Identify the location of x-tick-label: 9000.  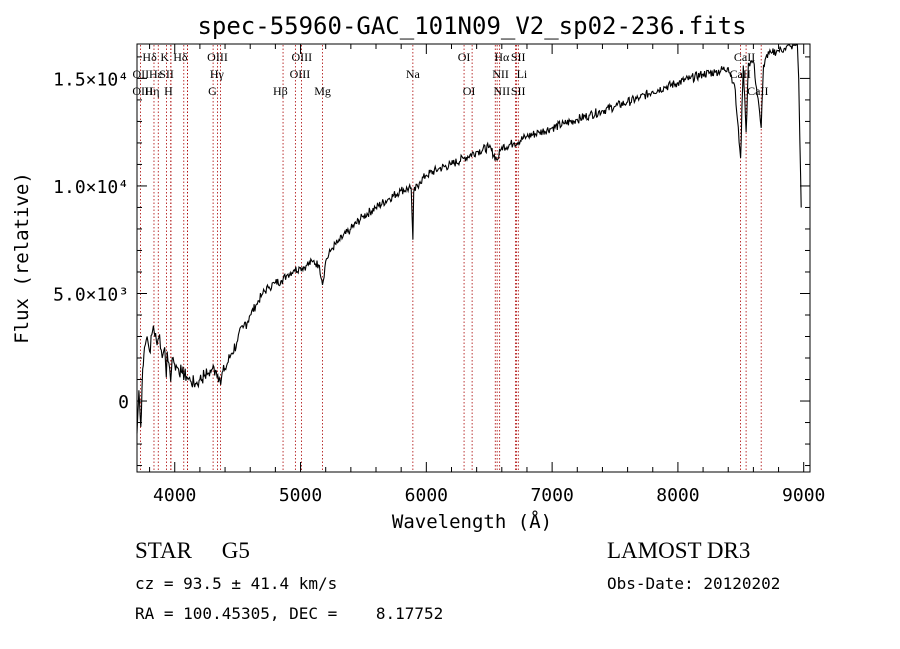
(803, 495).